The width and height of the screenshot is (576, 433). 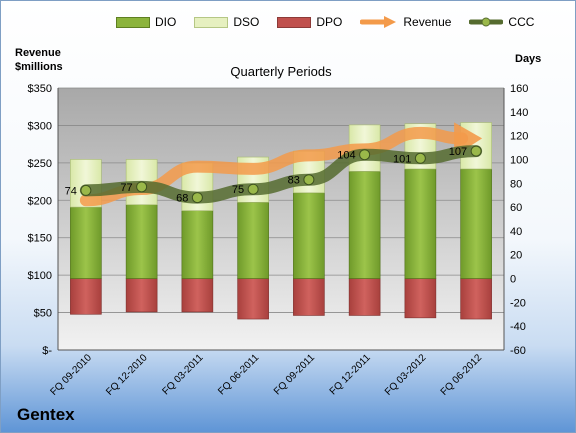 What do you see at coordinates (39, 67) in the screenshot?
I see `y-axis-left-title-line2: $millions` at bounding box center [39, 67].